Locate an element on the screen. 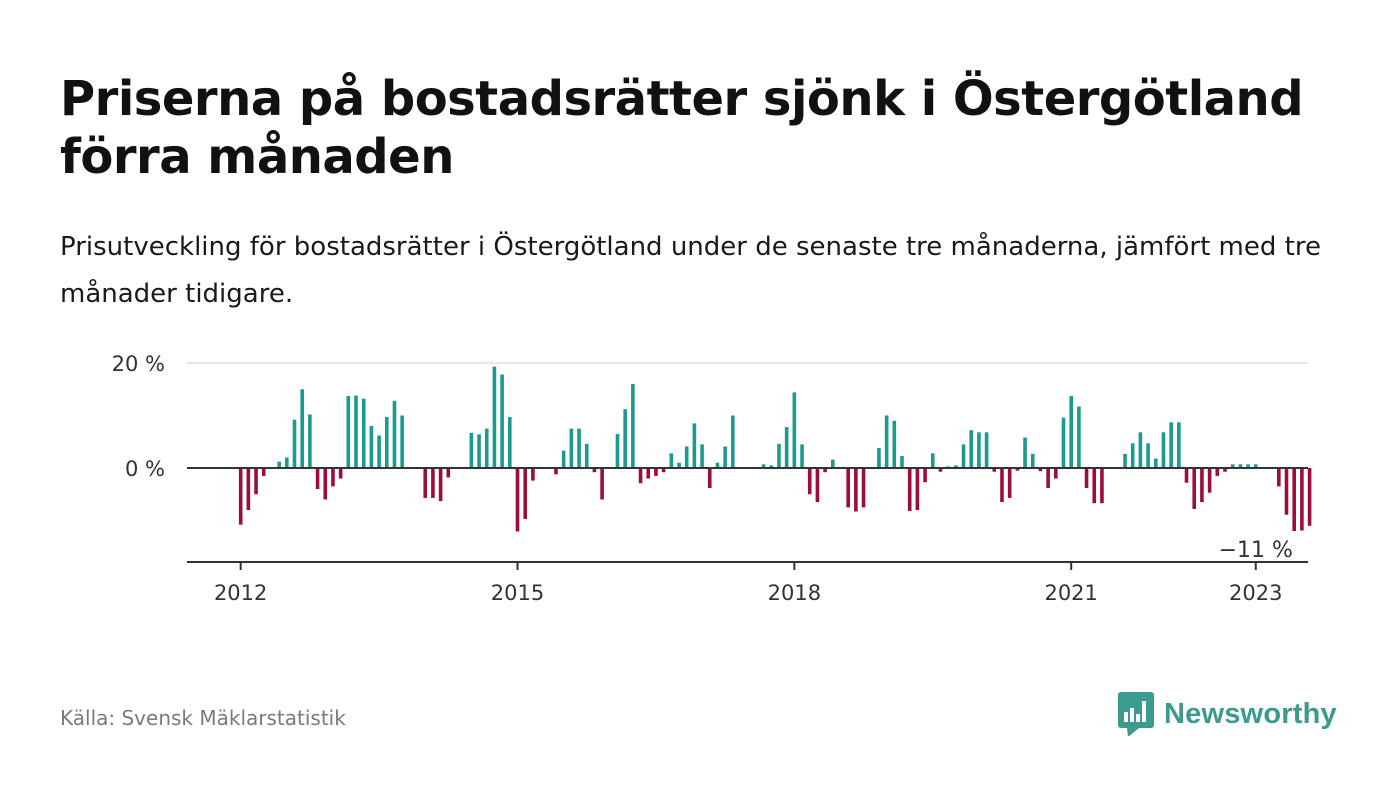 Image resolution: width=1400 pixels, height=794 pixels. x-tick-label: 2012 is located at coordinates (240, 593).